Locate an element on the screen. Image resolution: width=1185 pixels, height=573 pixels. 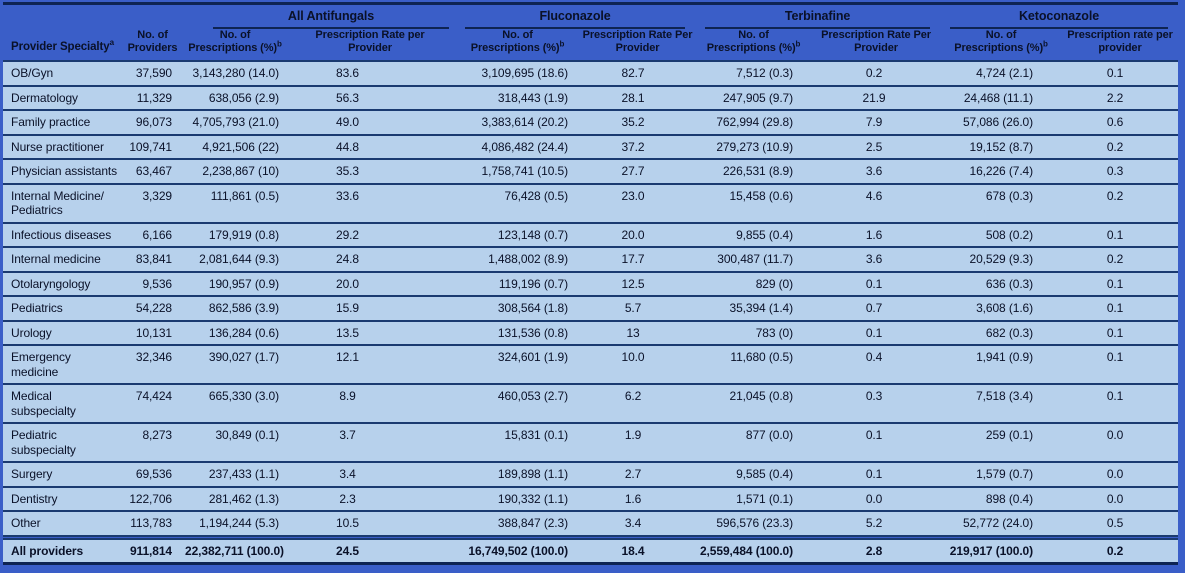
cell-rx: 7,512 (0.3) is located at coordinates (754, 73).